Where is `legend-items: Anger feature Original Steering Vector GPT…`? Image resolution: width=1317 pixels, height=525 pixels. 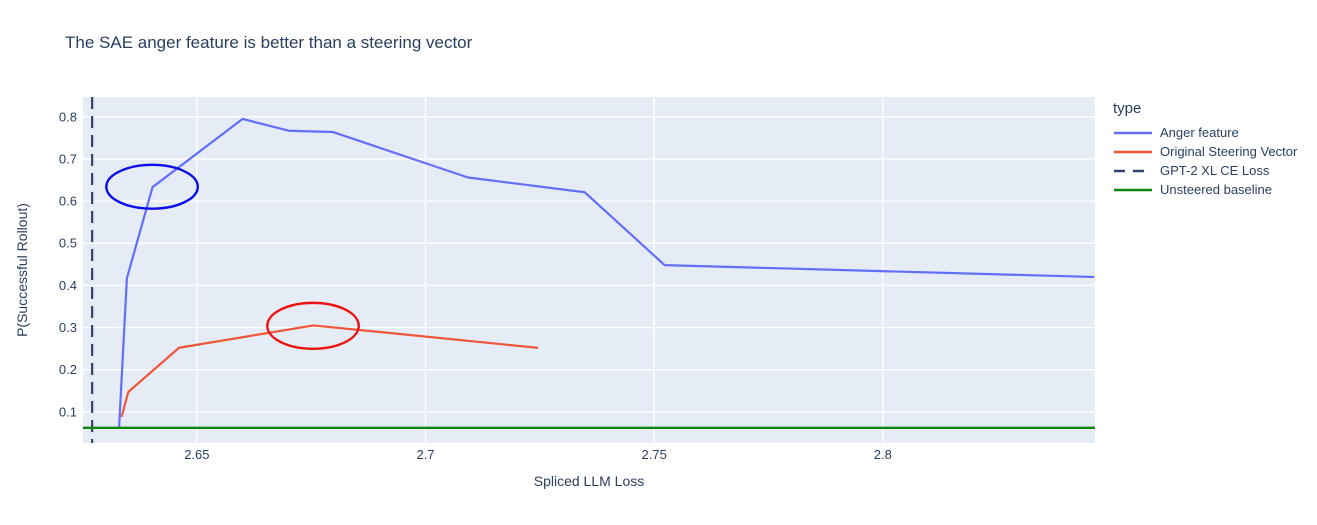
legend-items: Anger feature Original Steering Vector GPT… is located at coordinates (1205, 161).